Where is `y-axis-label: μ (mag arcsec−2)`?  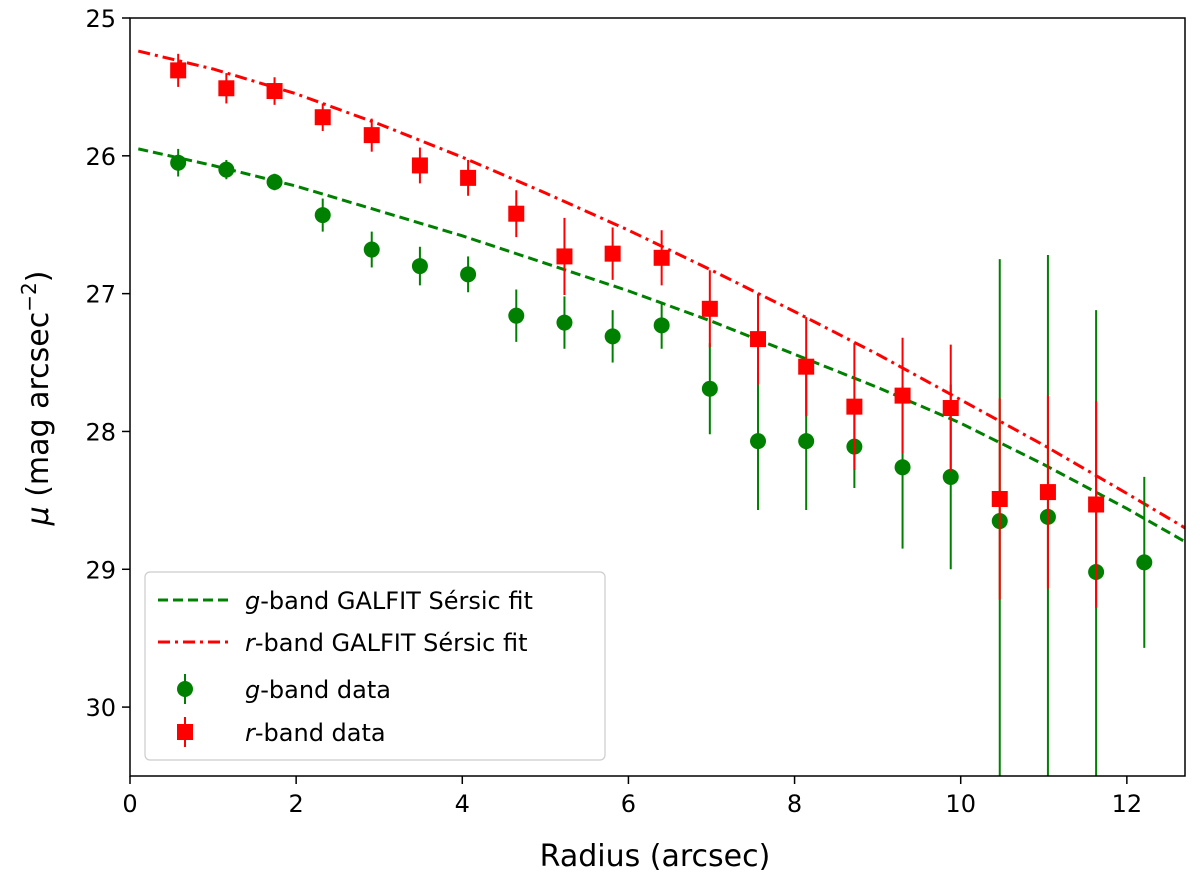
y-axis-label: μ (mag arcsec−2) is located at coordinates (36, 399).